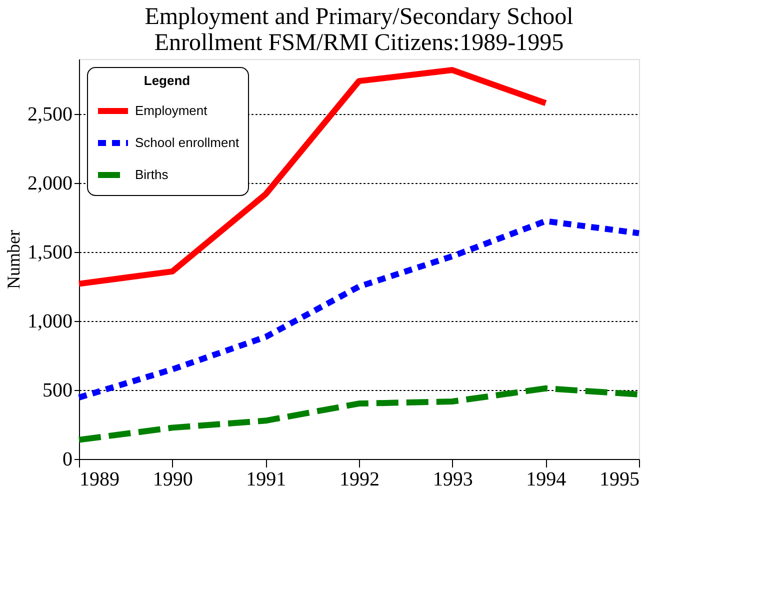 Image resolution: width=765 pixels, height=604 pixels. Describe the element at coordinates (546, 479) in the screenshot. I see `x-tick-label: 1994` at that location.